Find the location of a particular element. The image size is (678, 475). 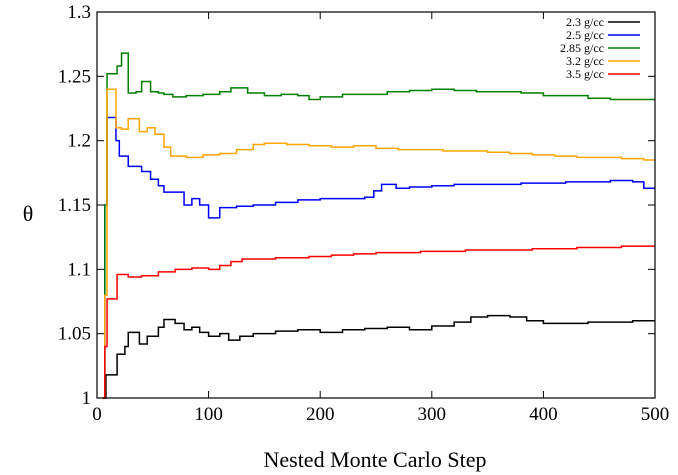

y-tick-label: 1.3 is located at coordinates (79, 12).